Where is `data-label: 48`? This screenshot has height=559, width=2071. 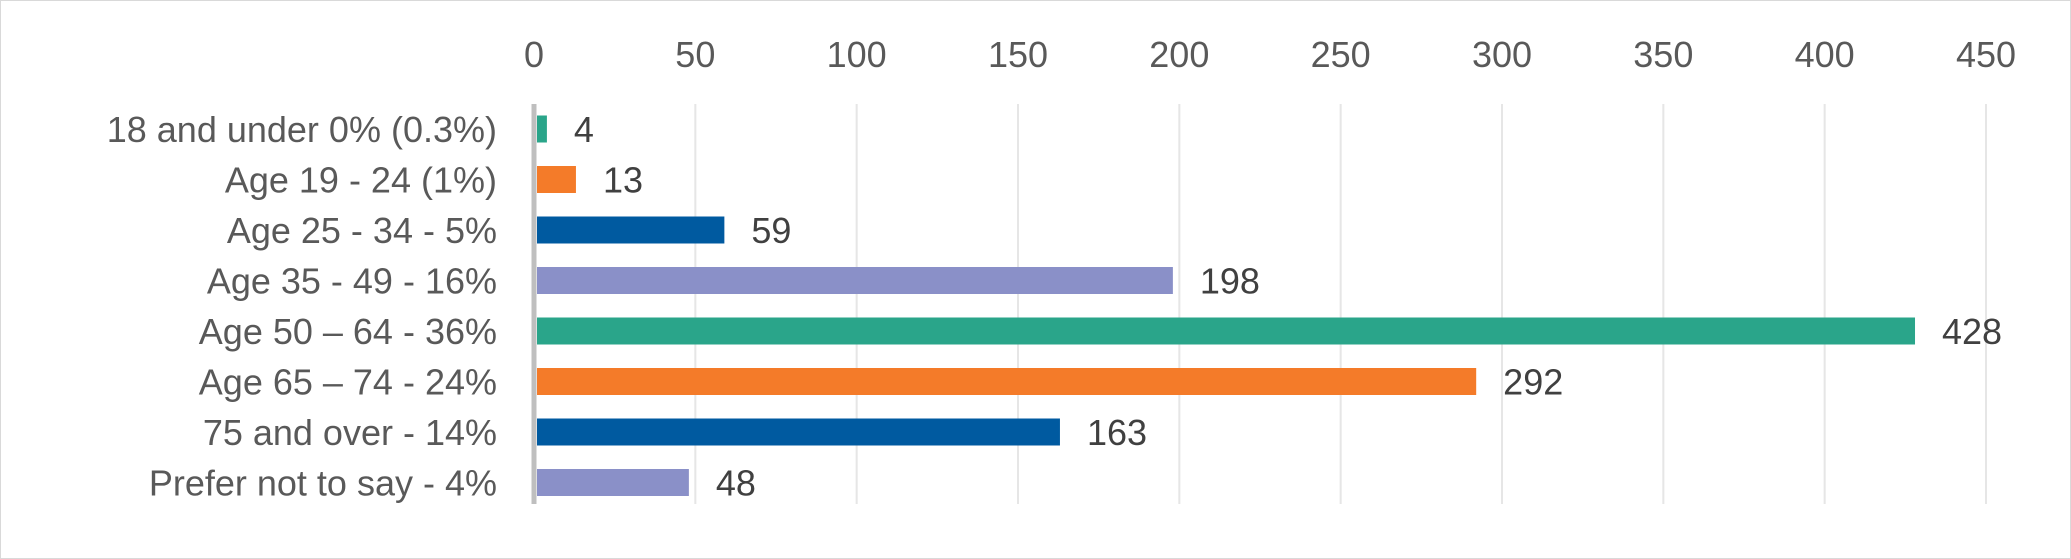 data-label: 48 is located at coordinates (736, 483).